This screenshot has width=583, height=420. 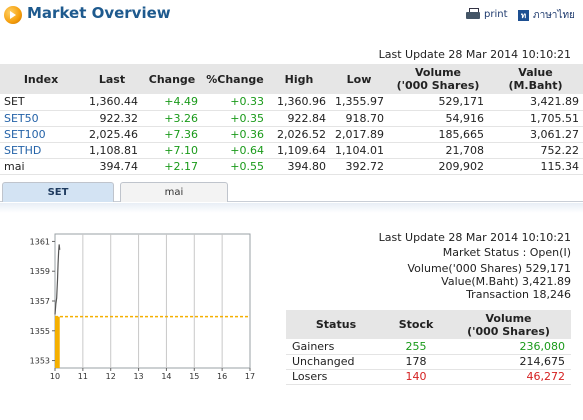 I want to click on chart-x-tick-label: 16, so click(x=222, y=376).